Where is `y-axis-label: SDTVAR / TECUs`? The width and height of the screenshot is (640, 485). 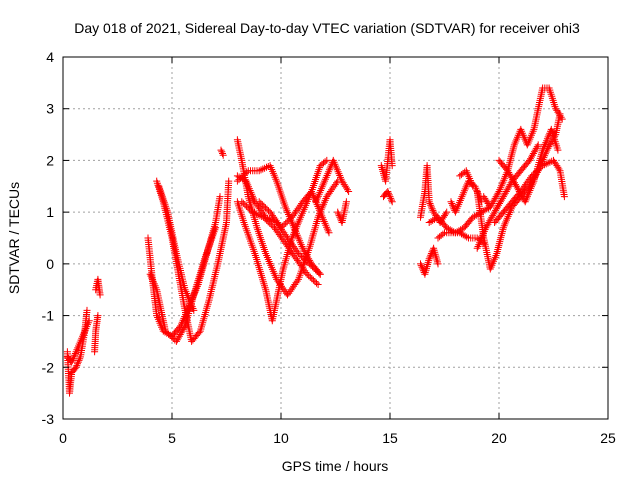
y-axis-label: SDTVAR / TECUs is located at coordinates (14, 238).